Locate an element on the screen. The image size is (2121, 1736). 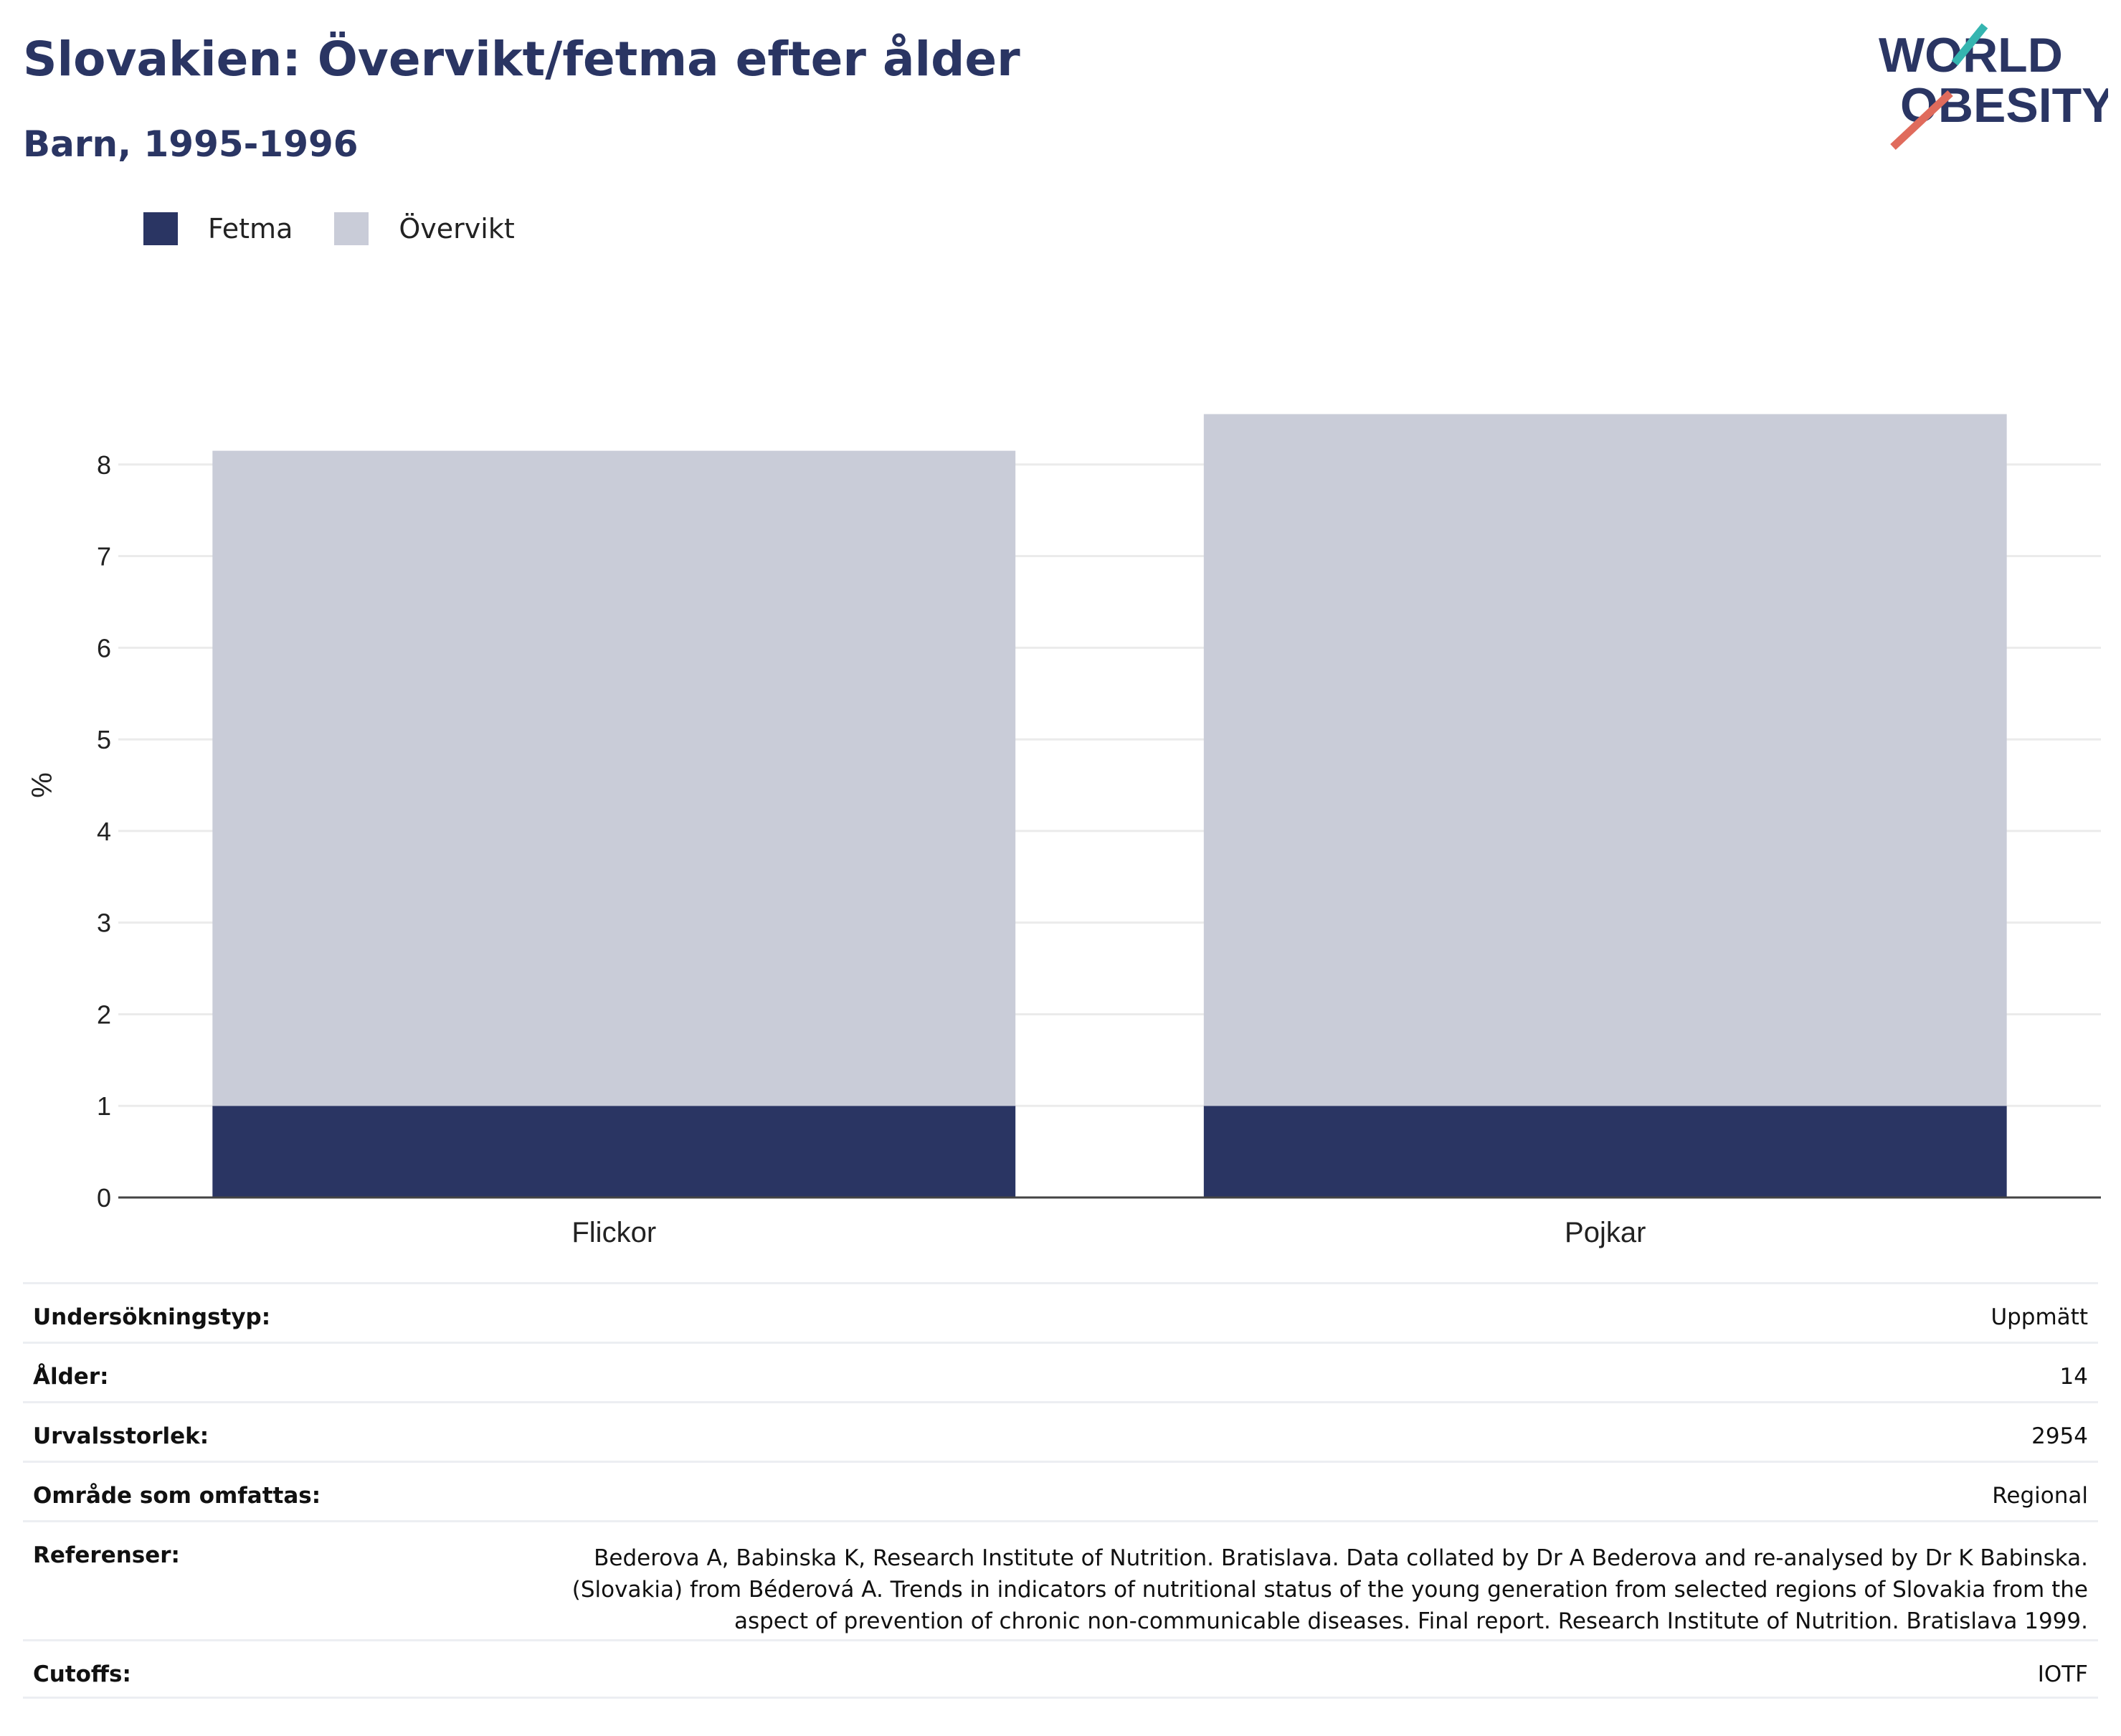
x-tick-label: Flickor is located at coordinates (613, 1232).